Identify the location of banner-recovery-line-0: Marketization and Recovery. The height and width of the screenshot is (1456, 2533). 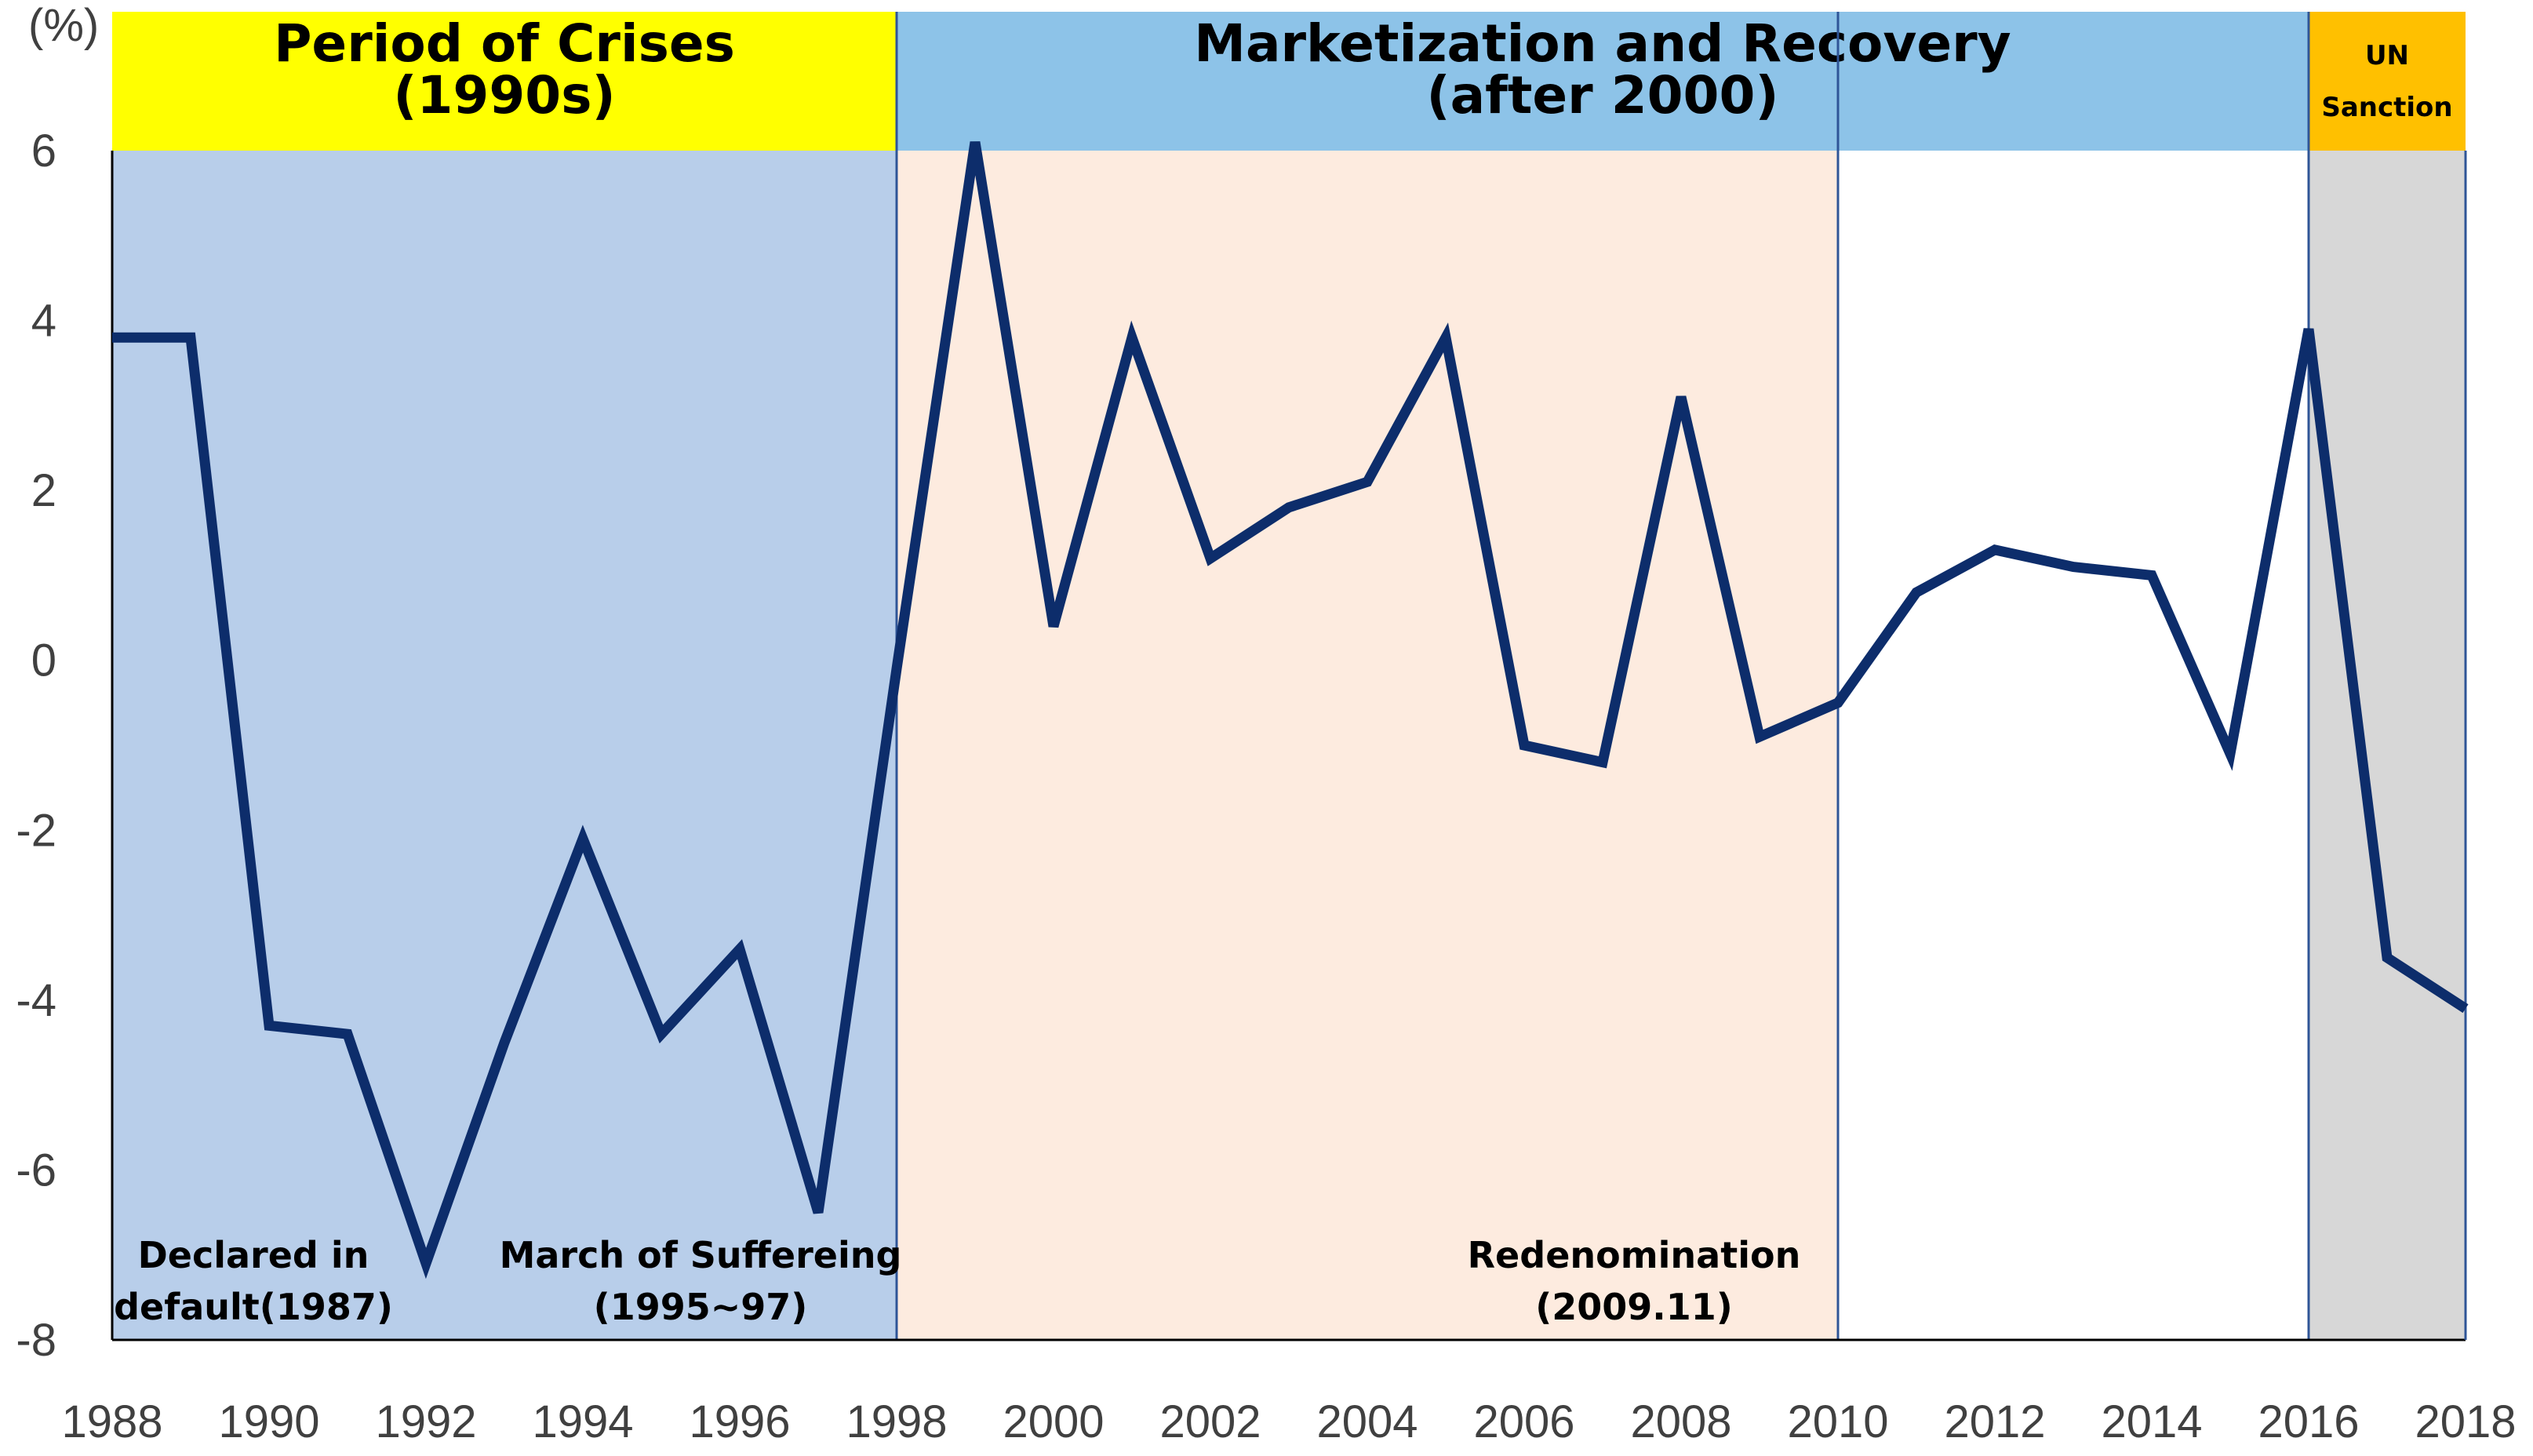
(1603, 43).